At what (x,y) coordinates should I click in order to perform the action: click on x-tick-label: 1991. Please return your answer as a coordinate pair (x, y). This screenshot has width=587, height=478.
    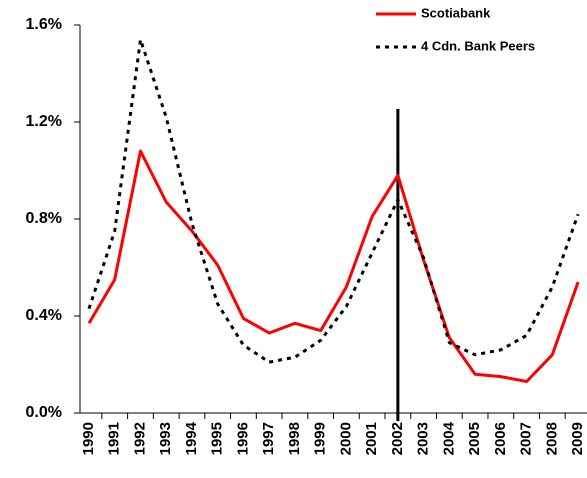
    Looking at the image, I should click on (114, 438).